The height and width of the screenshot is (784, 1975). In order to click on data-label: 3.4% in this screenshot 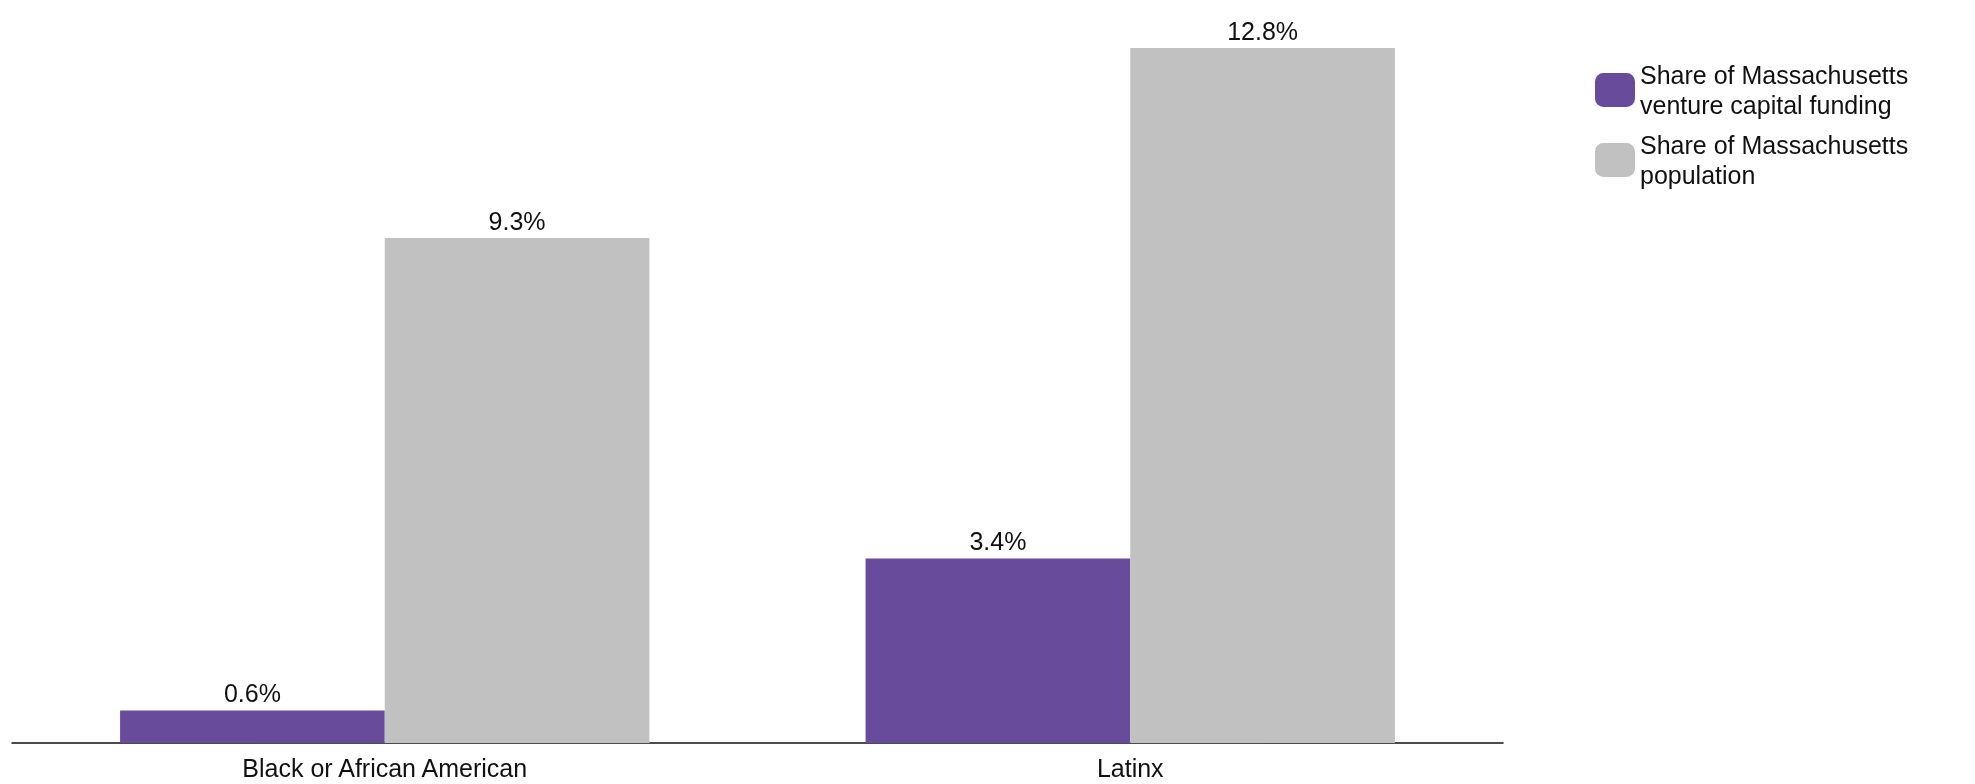, I will do `click(998, 540)`.